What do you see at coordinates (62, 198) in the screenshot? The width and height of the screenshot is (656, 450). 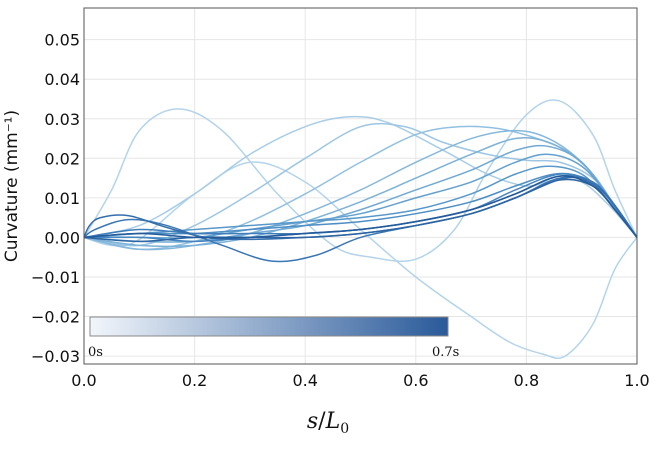 I see `y-tick-label: 0.01` at bounding box center [62, 198].